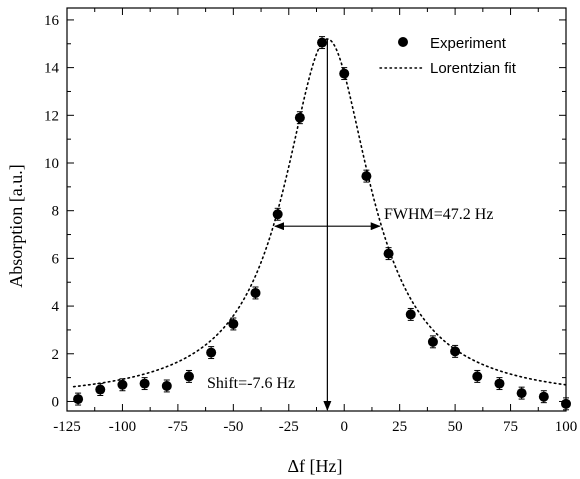 The width and height of the screenshot is (580, 479). What do you see at coordinates (16, 225) in the screenshot?
I see `y-axis-title: Absorption [a.u.]` at bounding box center [16, 225].